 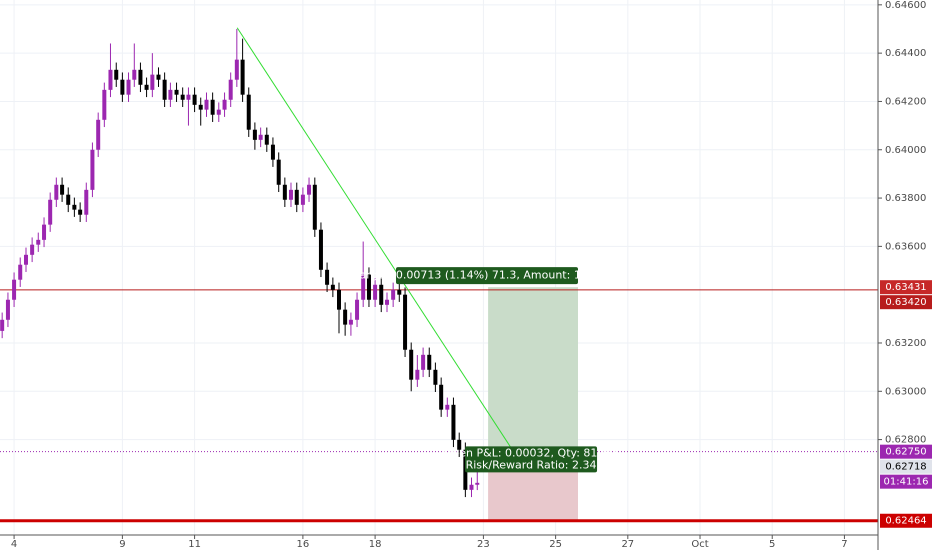 I want to click on x-tick-label: 11, so click(x=194, y=544).